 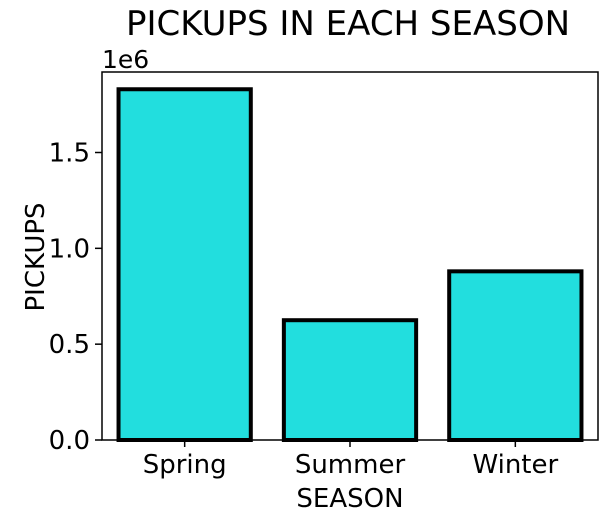 I want to click on y-axis-label: PICKUPS, so click(x=36, y=256).